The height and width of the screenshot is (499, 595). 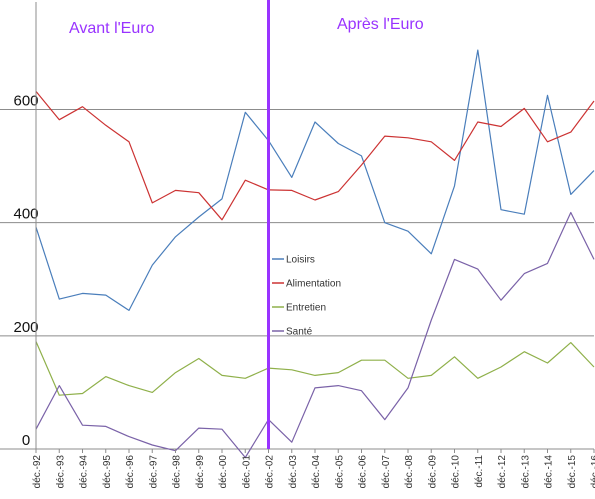 I want to click on x-tick-label: déc.-92, so click(x=37, y=472).